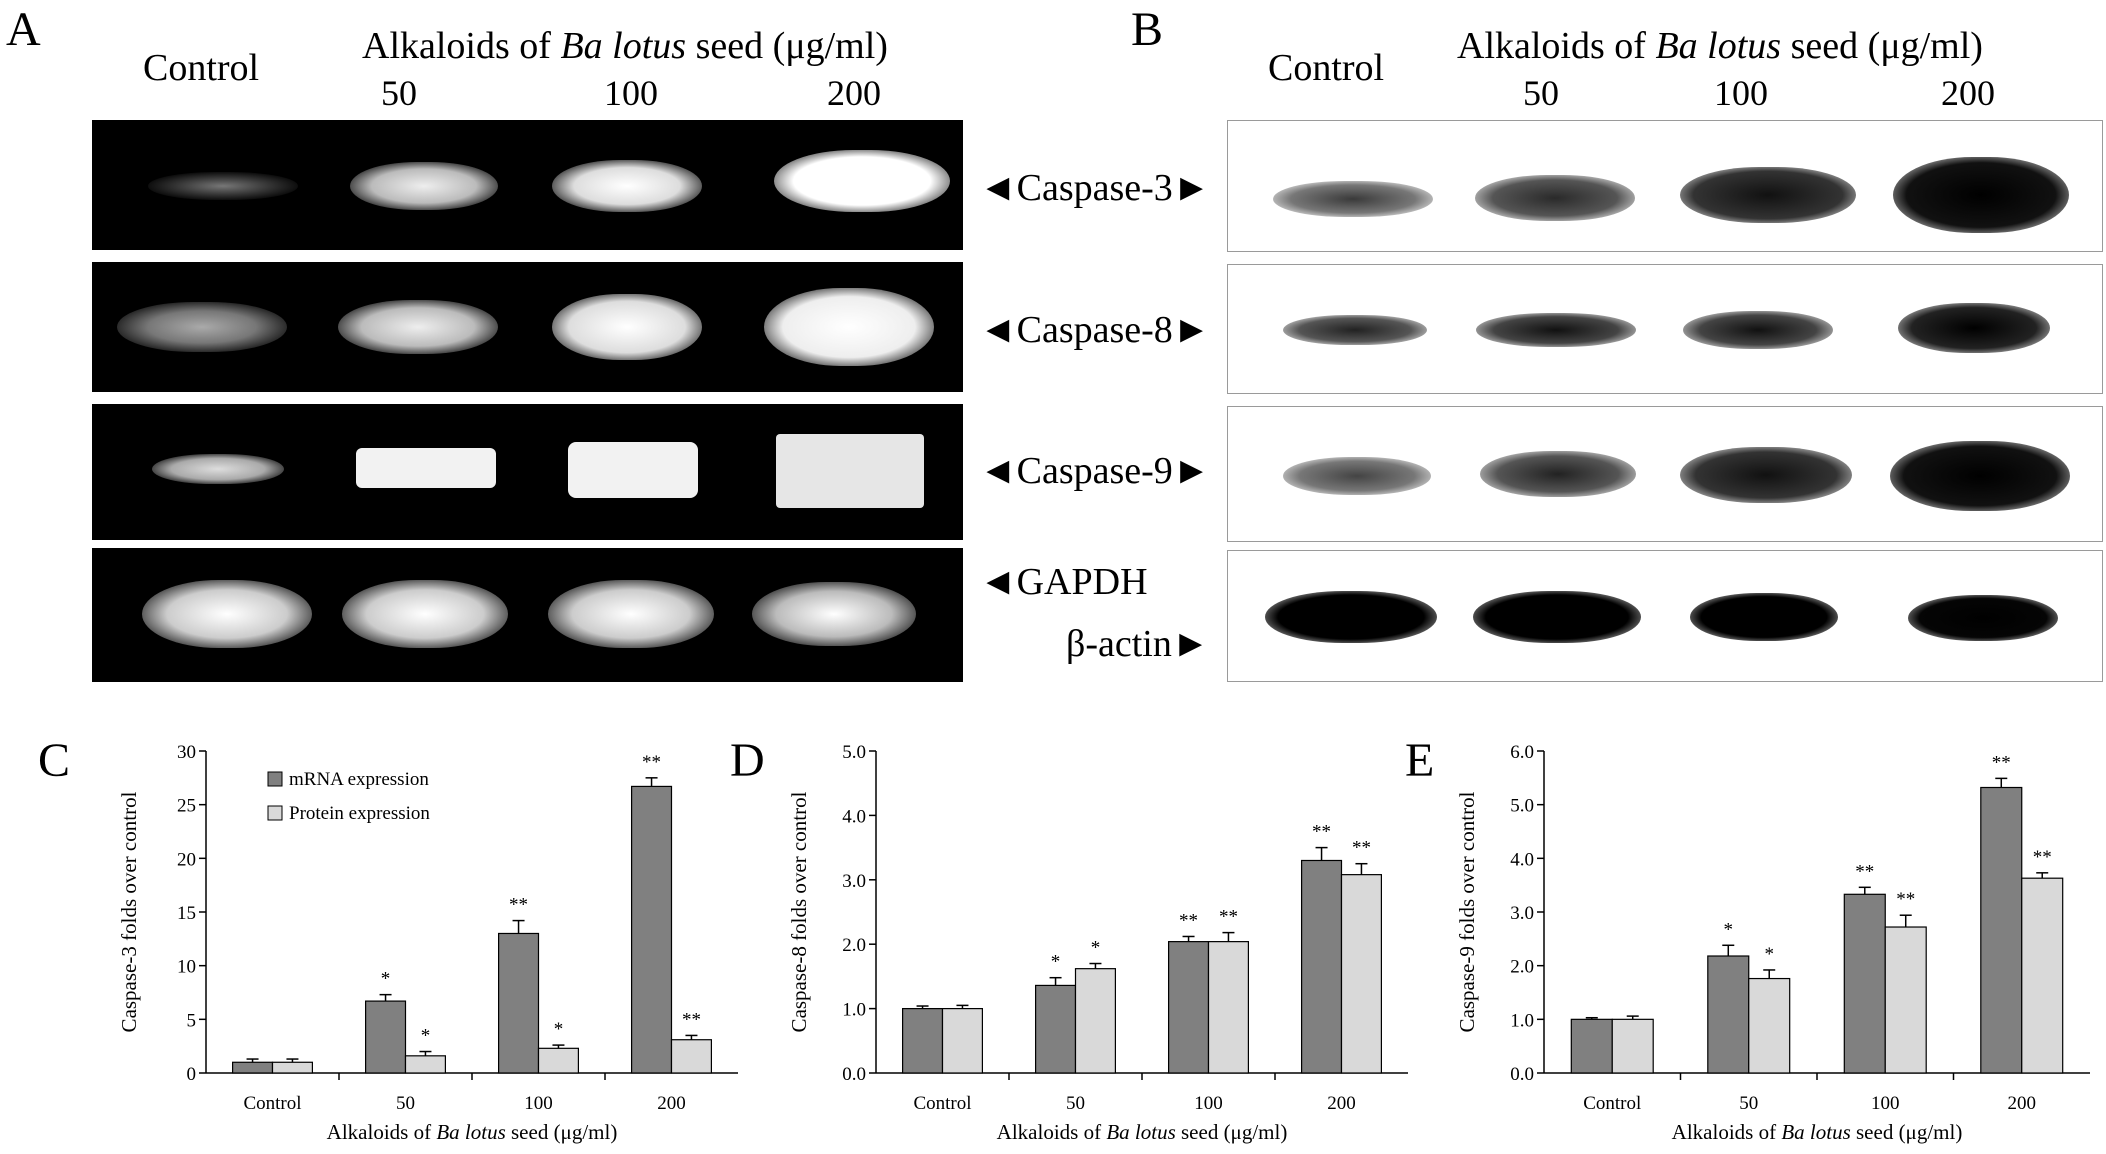 The height and width of the screenshot is (1154, 2106). I want to click on chart-e-y-tick-label: 5.0, so click(1522, 806).